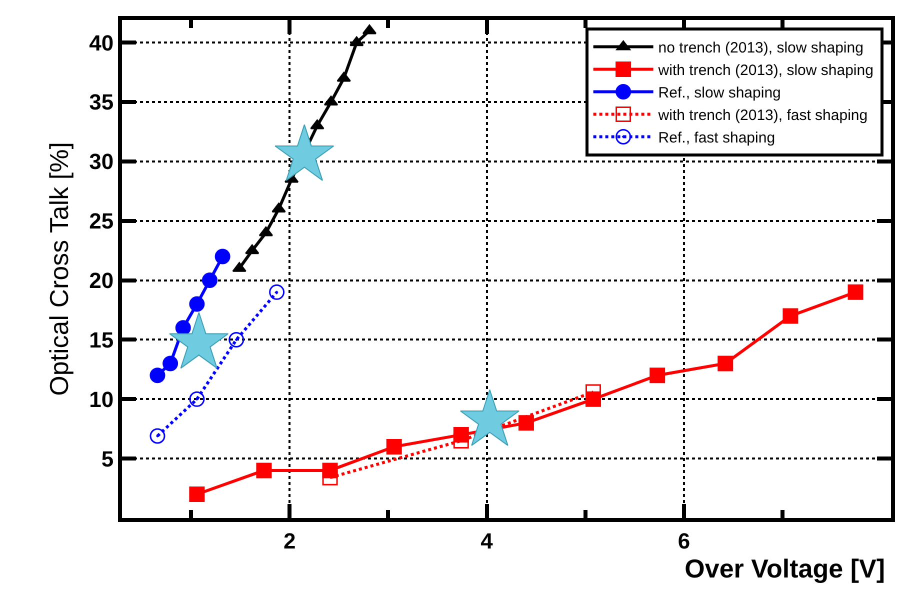  What do you see at coordinates (107, 459) in the screenshot?
I see `y-tick-label: 5` at bounding box center [107, 459].